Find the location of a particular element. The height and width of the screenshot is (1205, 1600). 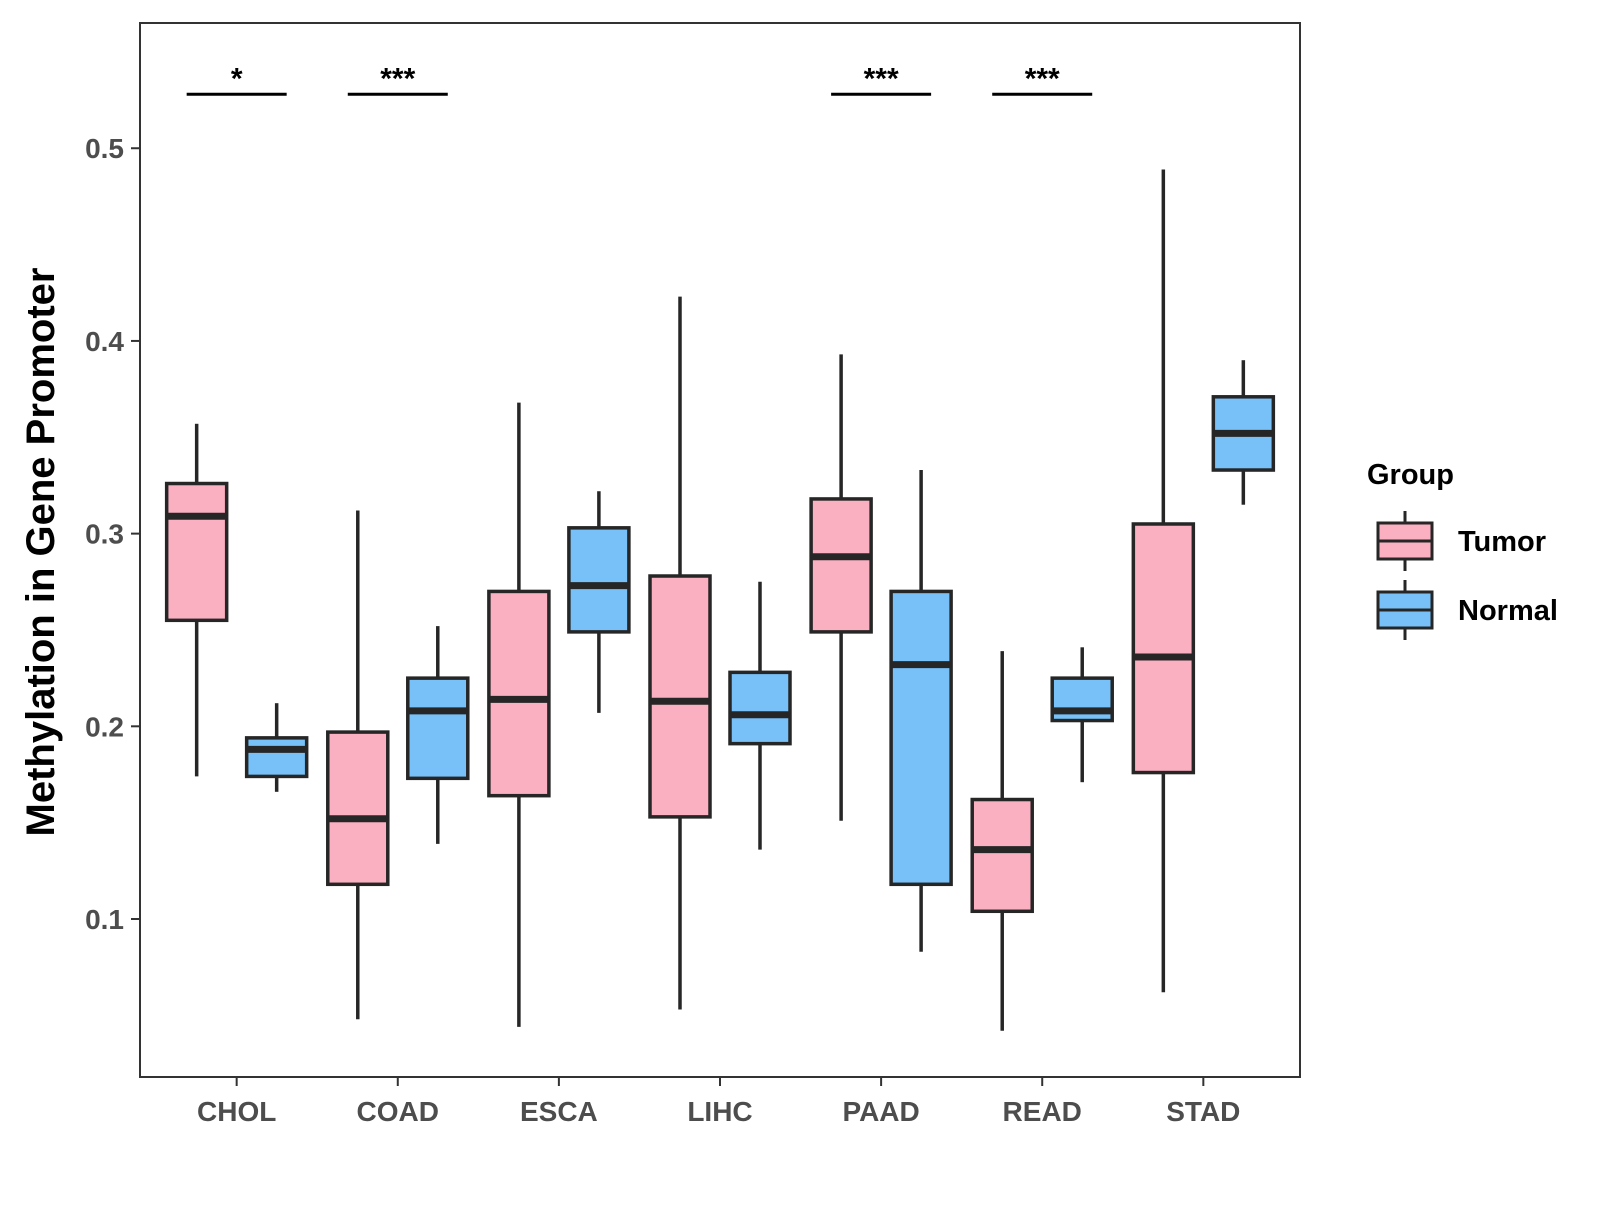

x-tick-label: STAD is located at coordinates (1203, 1111).